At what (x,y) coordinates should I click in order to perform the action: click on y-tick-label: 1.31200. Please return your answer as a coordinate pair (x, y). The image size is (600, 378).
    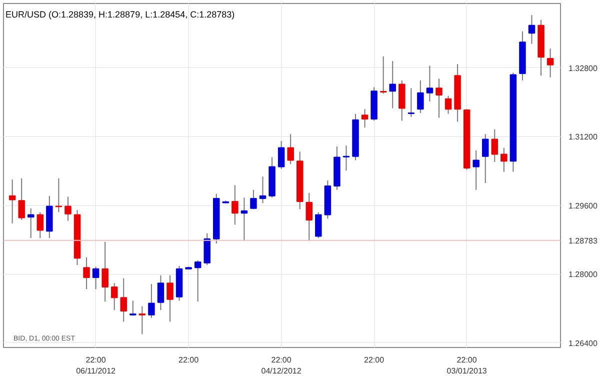
    Looking at the image, I should click on (583, 137).